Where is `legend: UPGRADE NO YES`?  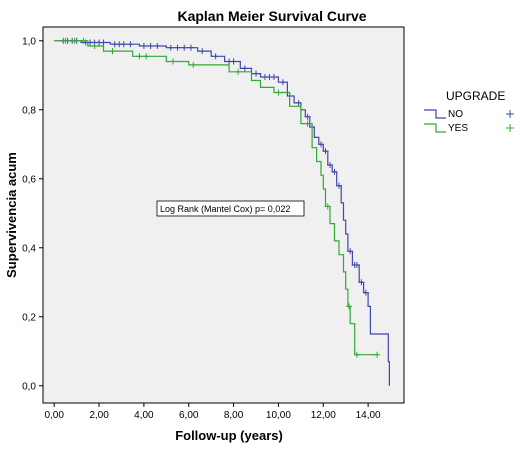 legend: UPGRADE NO YES is located at coordinates (469, 111).